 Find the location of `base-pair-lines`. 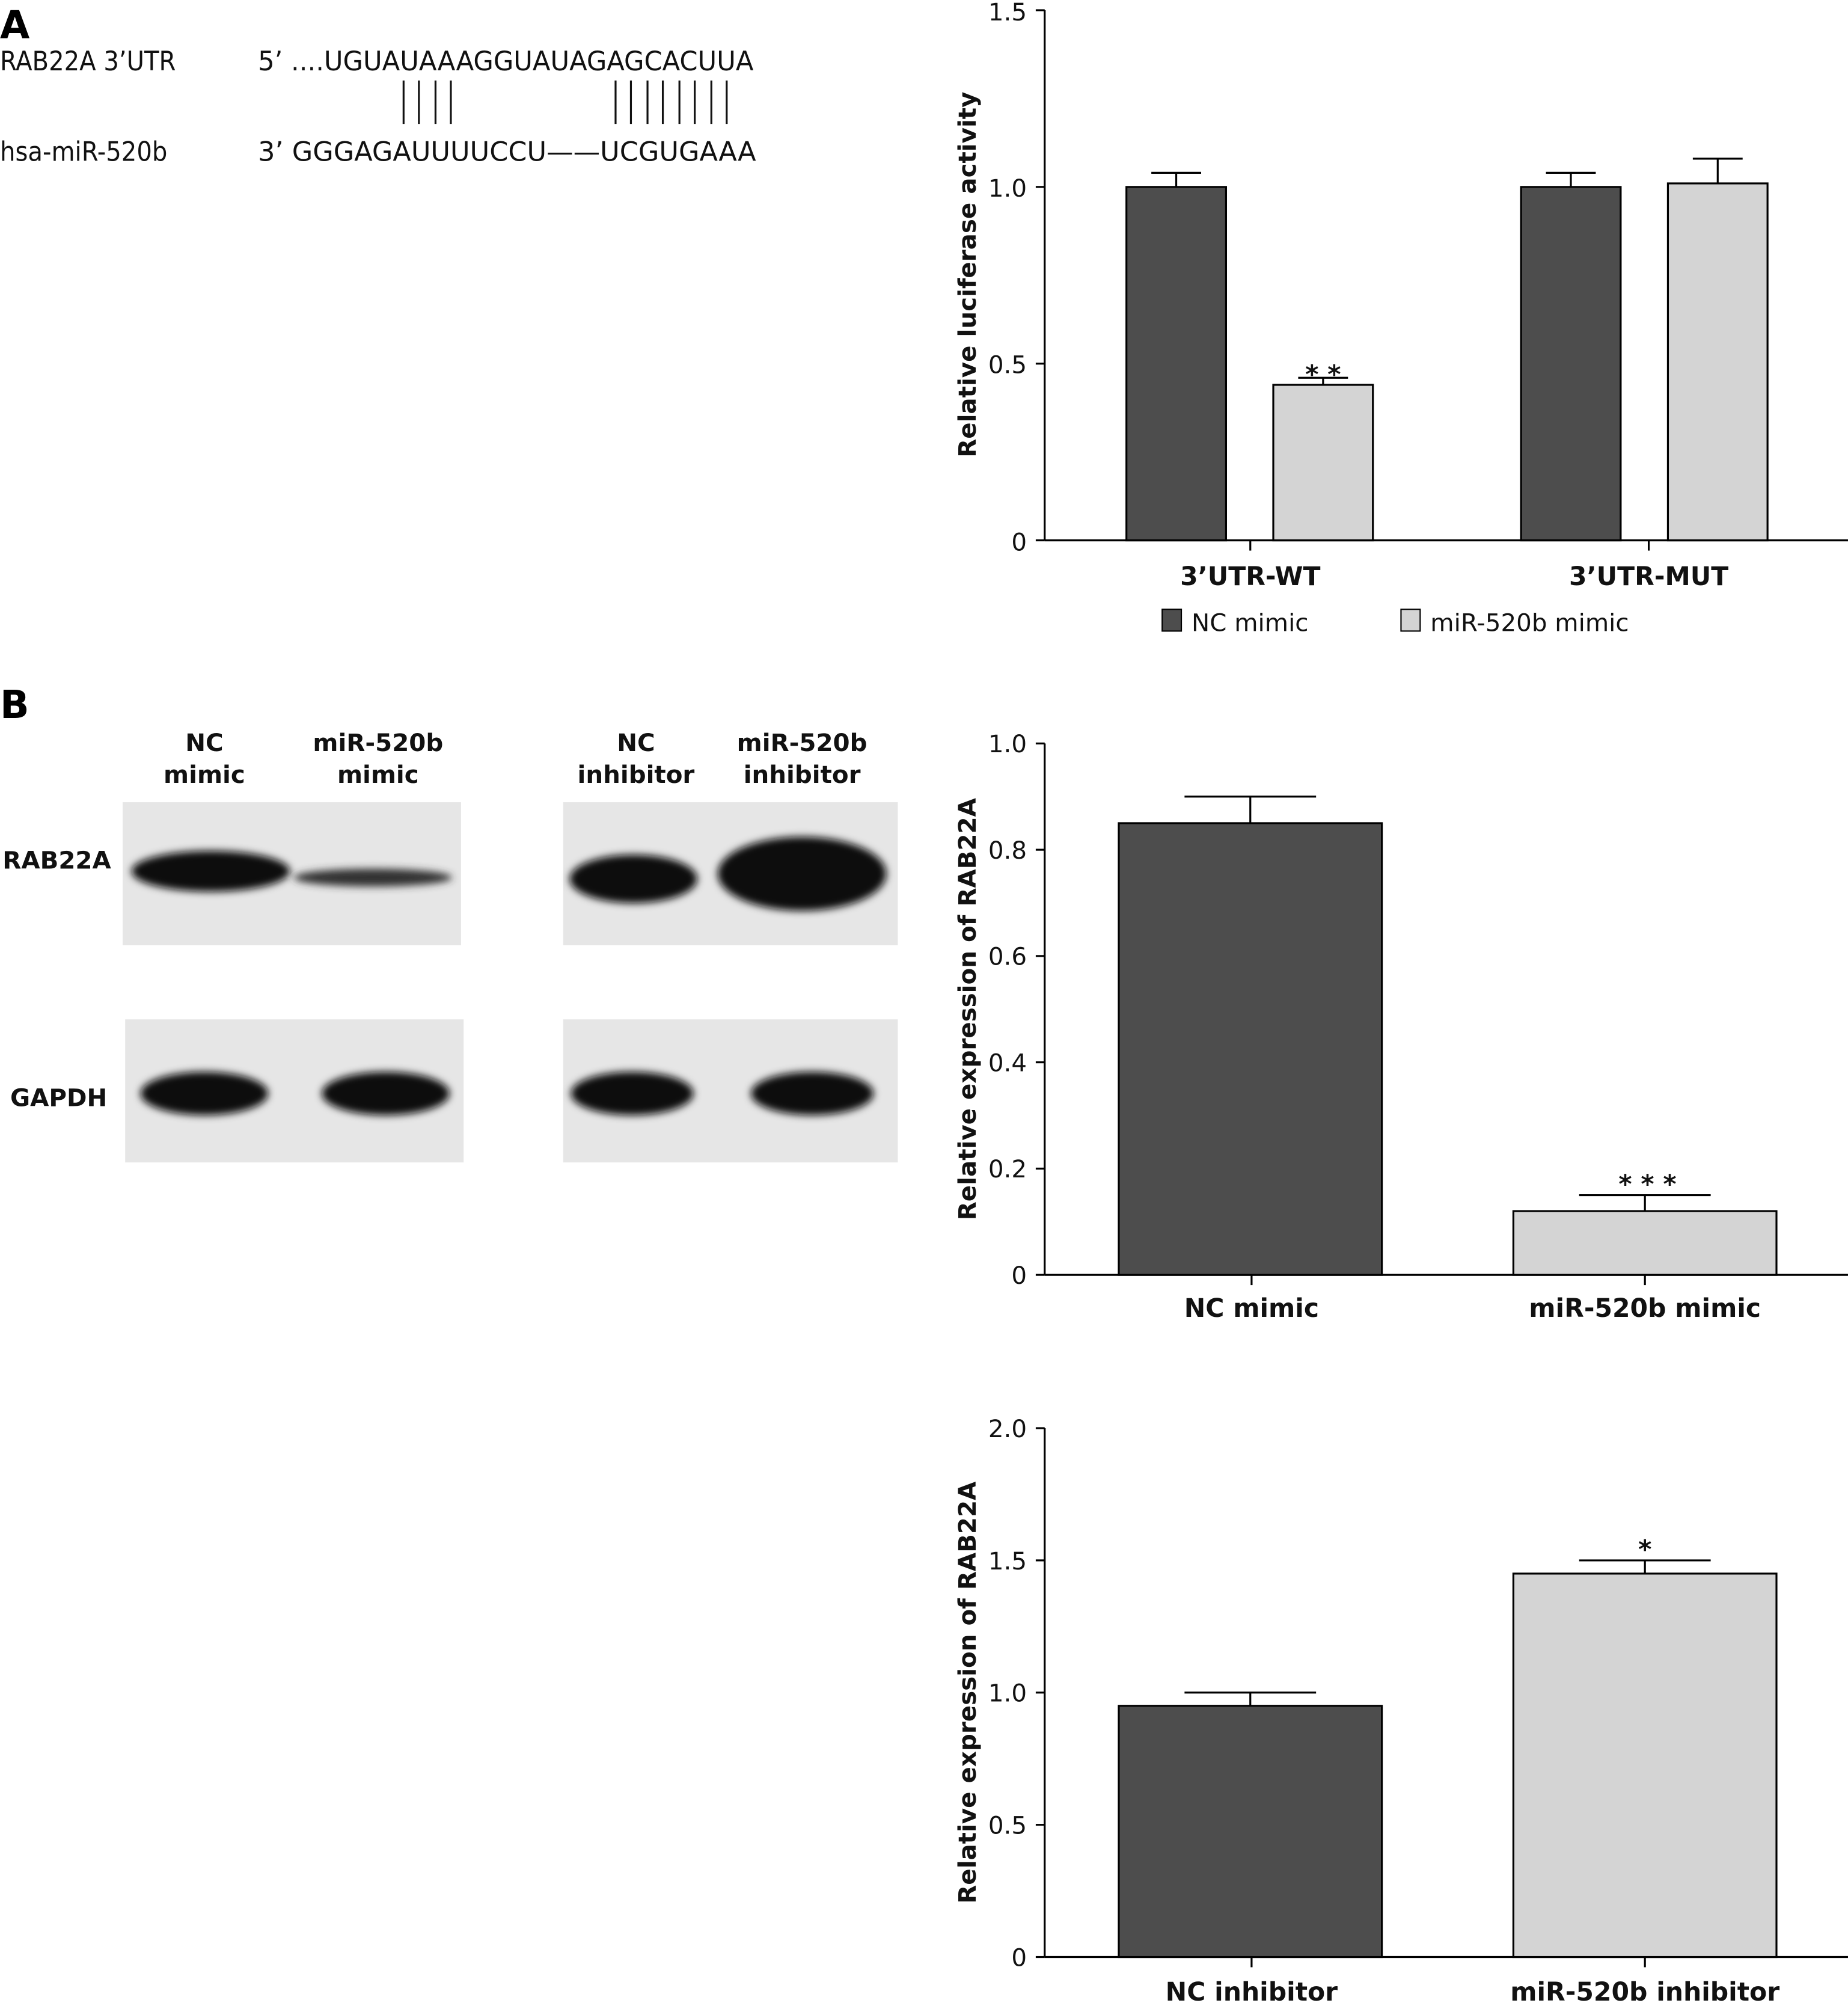

base-pair-lines is located at coordinates (565, 102).